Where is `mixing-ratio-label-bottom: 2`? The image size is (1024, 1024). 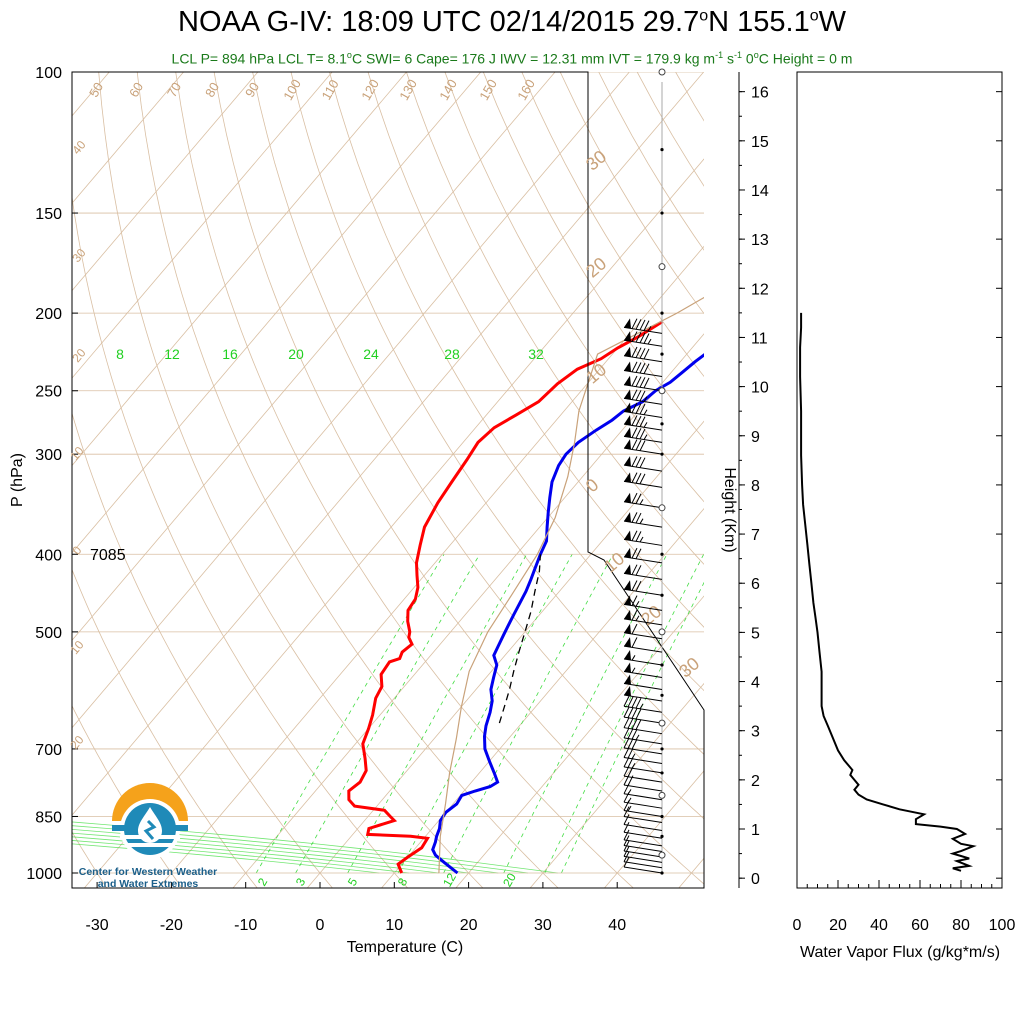
mixing-ratio-label-bottom: 2 is located at coordinates (263, 881).